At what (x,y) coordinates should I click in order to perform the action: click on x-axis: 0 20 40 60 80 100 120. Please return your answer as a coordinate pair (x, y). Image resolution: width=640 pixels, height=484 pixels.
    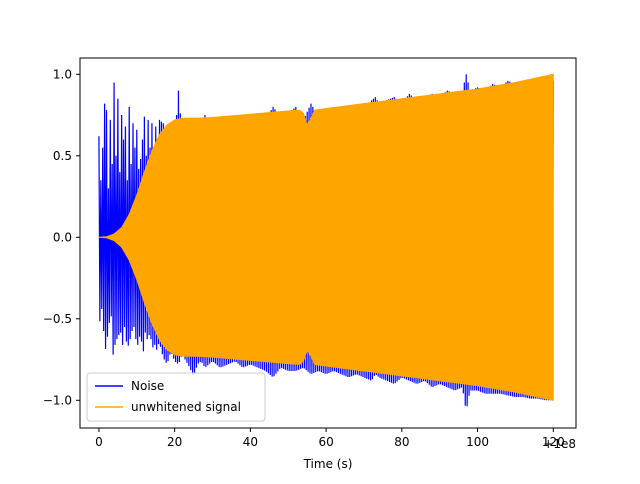
    Looking at the image, I should click on (330, 438).